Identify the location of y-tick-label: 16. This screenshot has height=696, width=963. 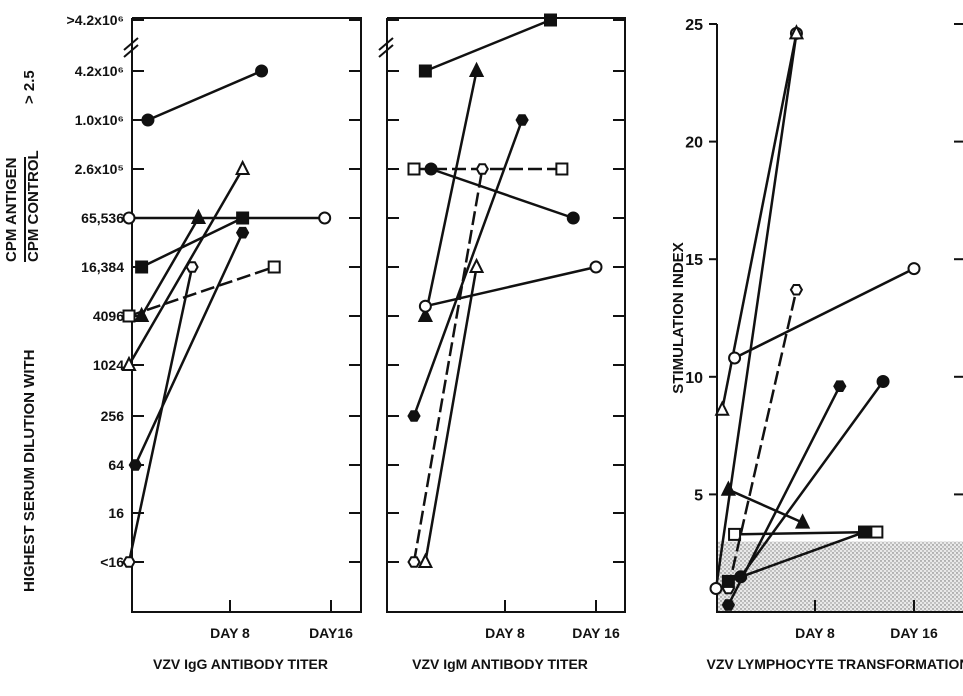
(116, 513).